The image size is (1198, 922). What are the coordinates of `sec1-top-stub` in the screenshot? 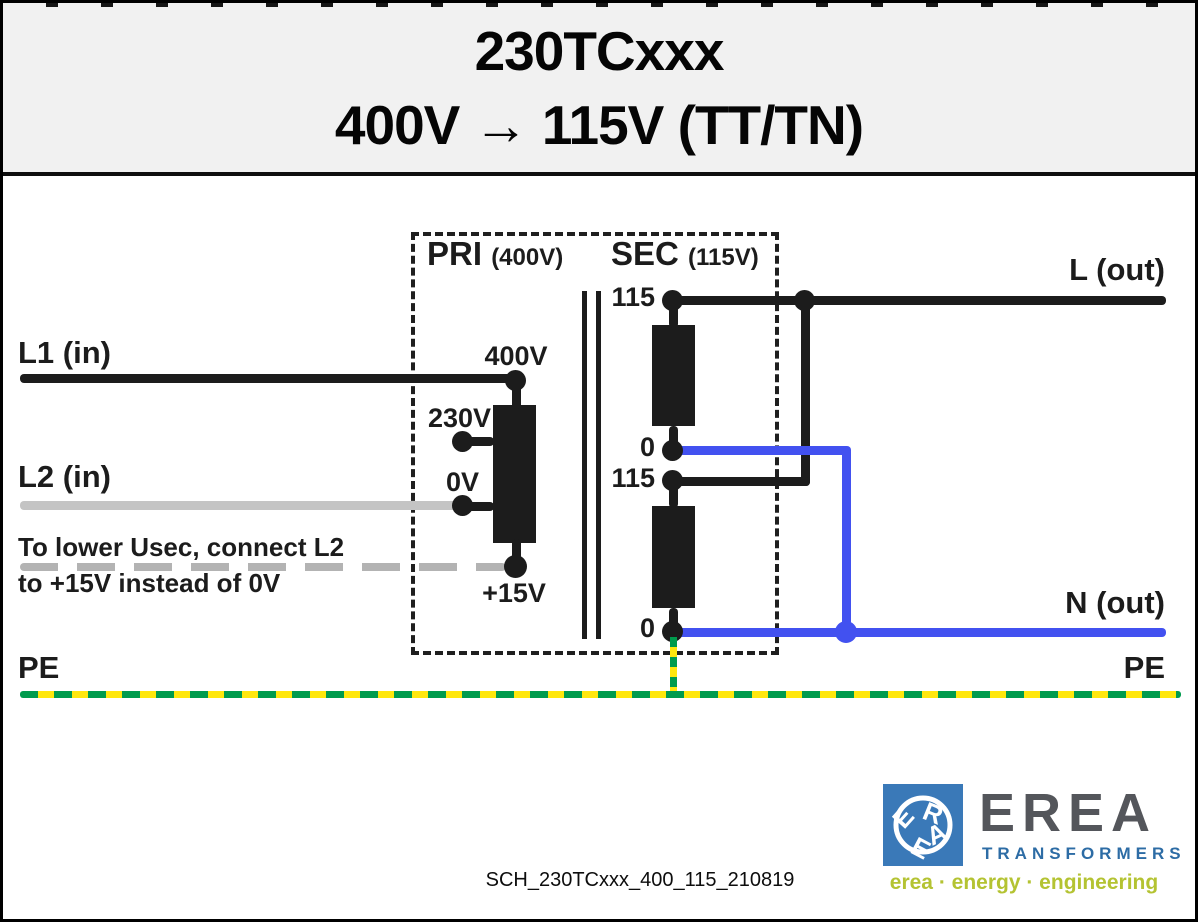 It's located at (673, 314).